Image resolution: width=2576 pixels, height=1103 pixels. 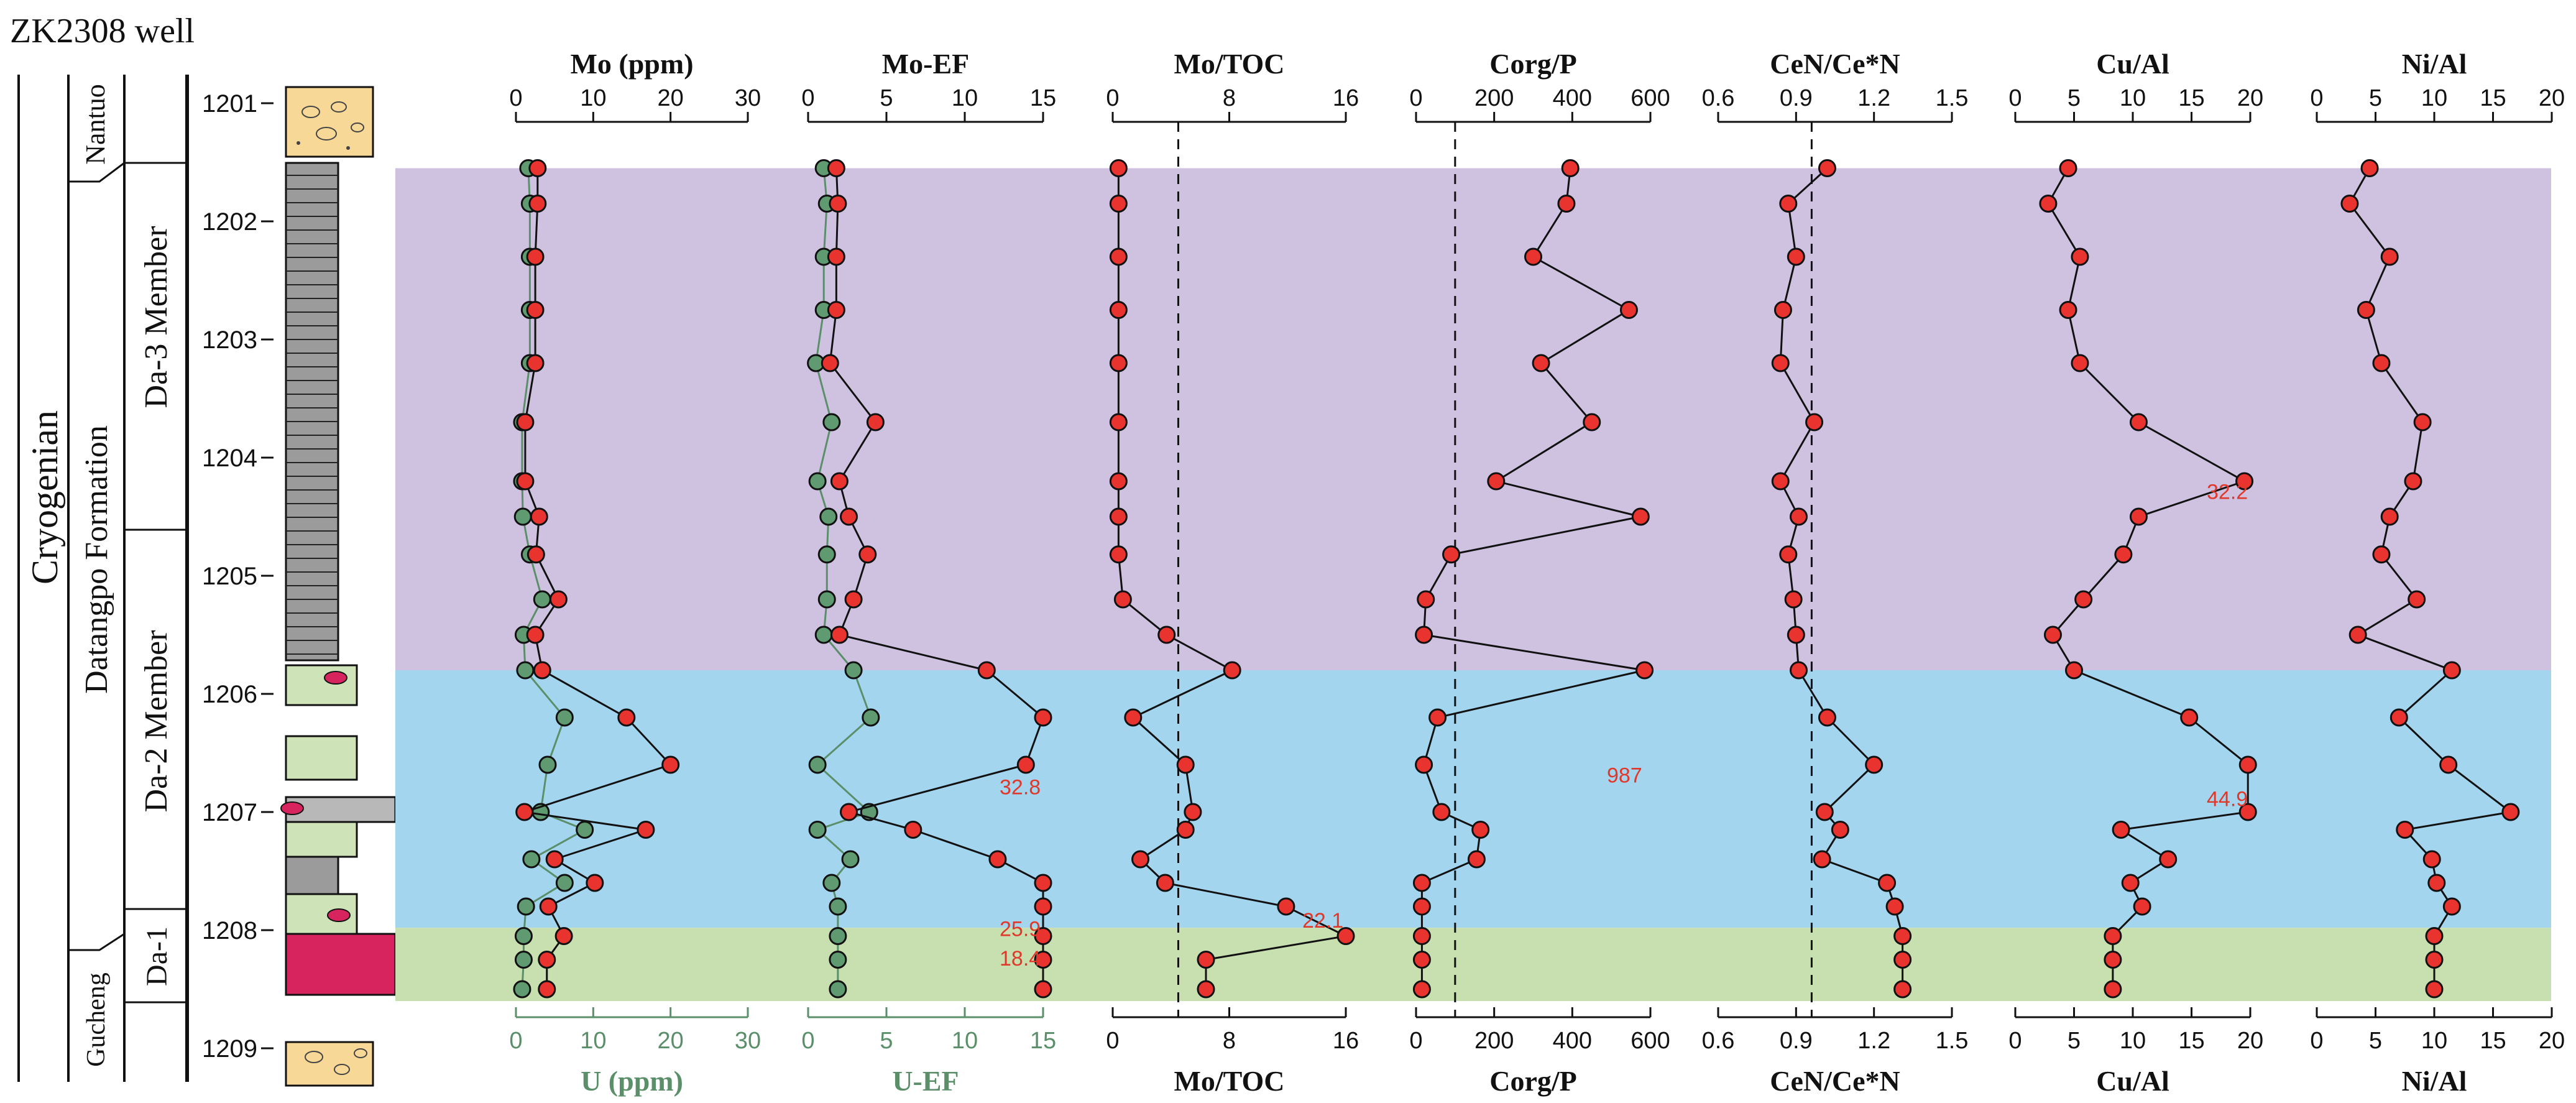 I want to click on depth-tick-label: 1207, so click(x=229, y=812).